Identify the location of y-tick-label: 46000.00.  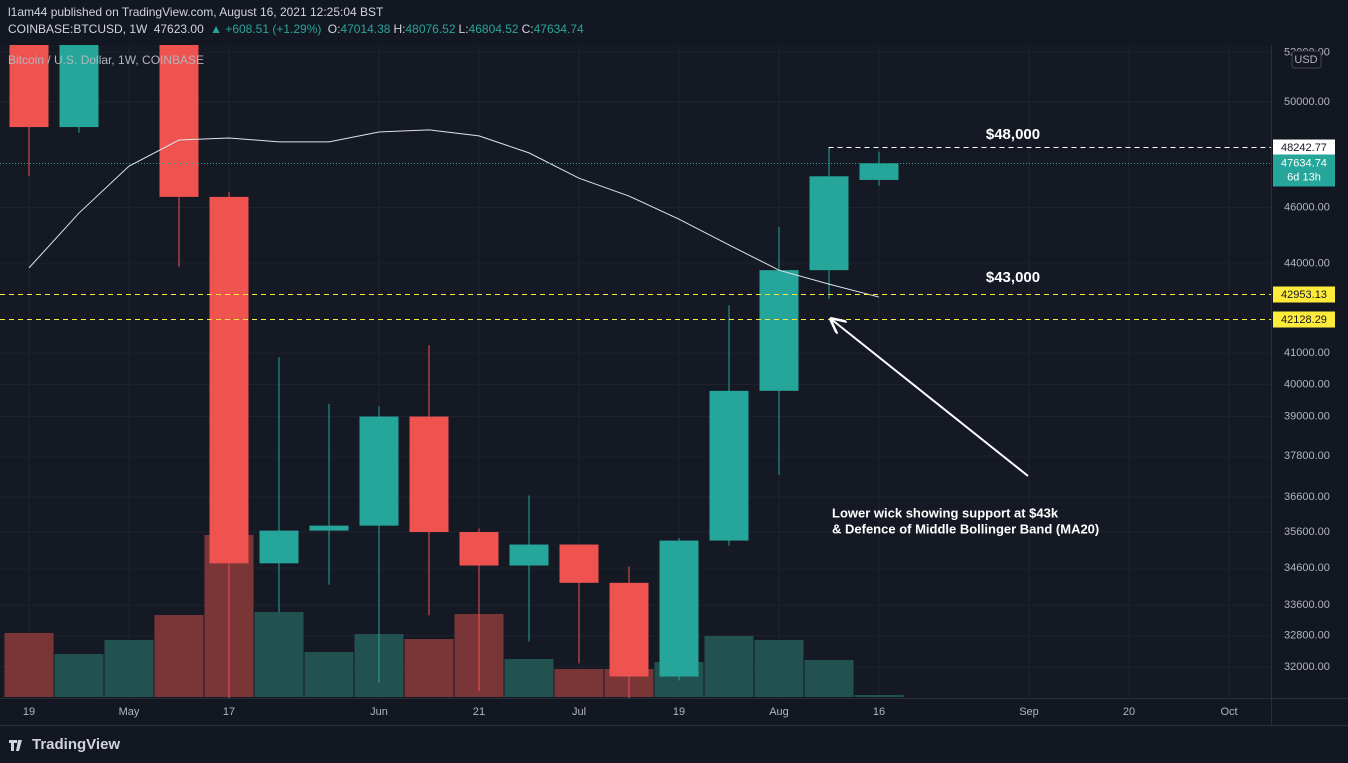
(1307, 207).